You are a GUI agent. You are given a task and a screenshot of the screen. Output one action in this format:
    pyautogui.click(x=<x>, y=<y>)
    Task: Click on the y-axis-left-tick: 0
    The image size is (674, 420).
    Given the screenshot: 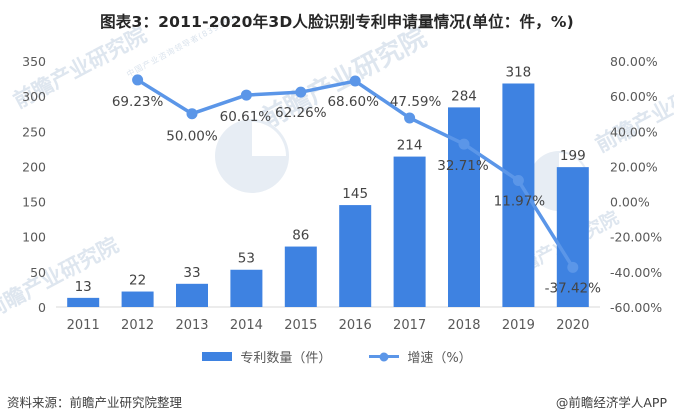 What is the action you would take?
    pyautogui.click(x=42, y=307)
    